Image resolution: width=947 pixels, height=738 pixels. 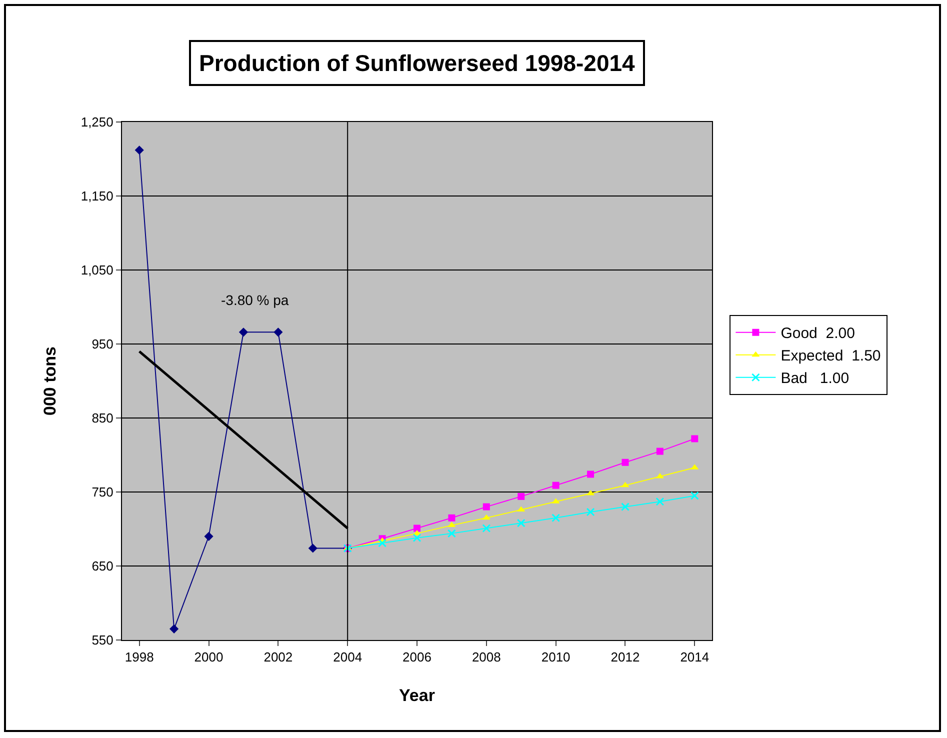 I want to click on x-tick-label: 2008, so click(x=486, y=657).